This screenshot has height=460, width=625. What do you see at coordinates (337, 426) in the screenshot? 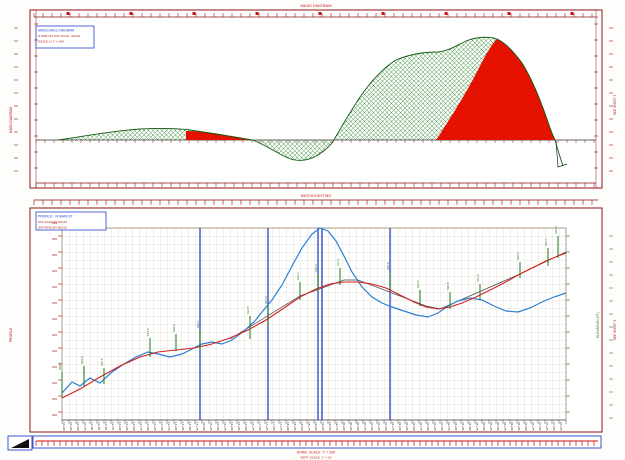
I see `station-label: 19+75` at bounding box center [337, 426].